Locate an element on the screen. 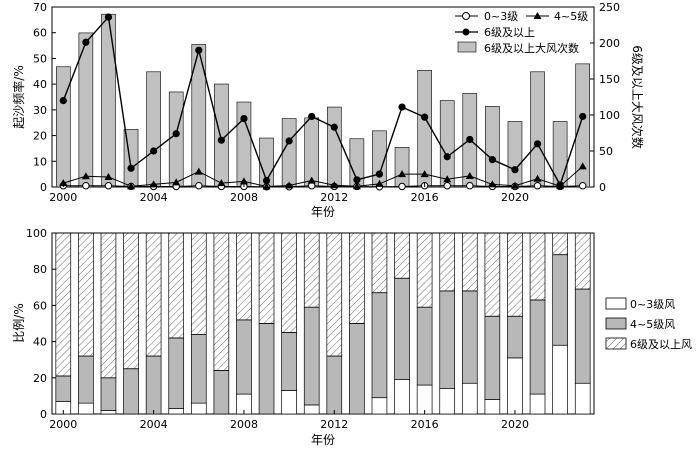  gale-count-bar-2017 is located at coordinates (447, 144).